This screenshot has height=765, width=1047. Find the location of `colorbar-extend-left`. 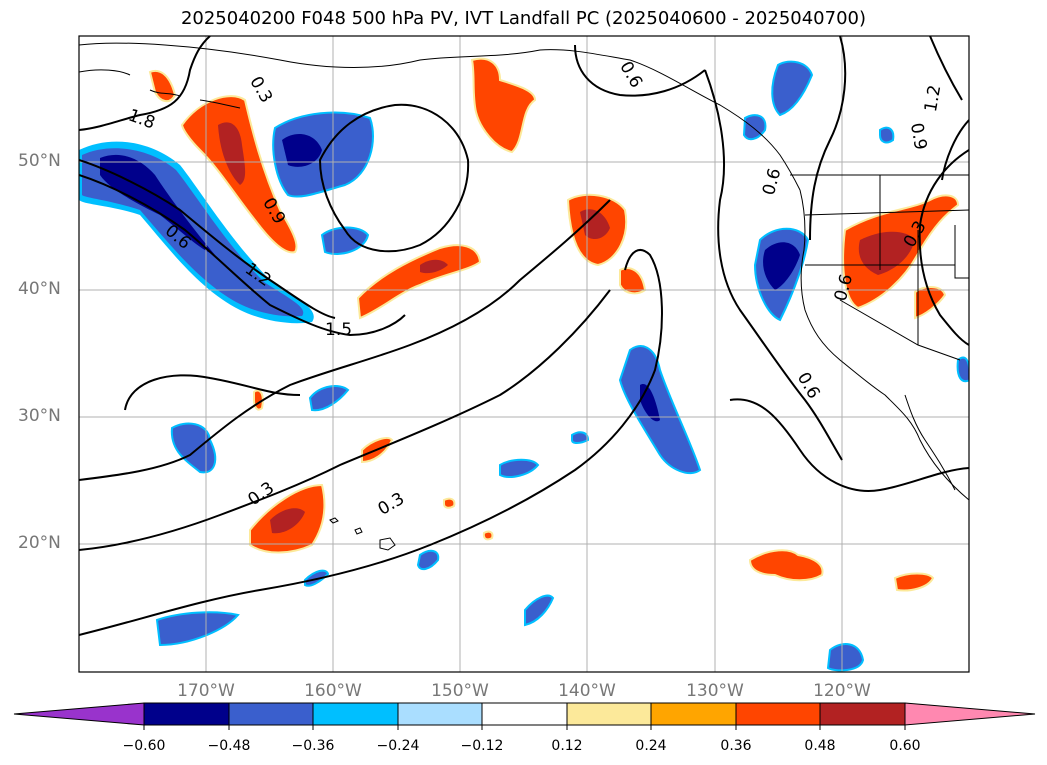

colorbar-extend-left is located at coordinates (79, 714).